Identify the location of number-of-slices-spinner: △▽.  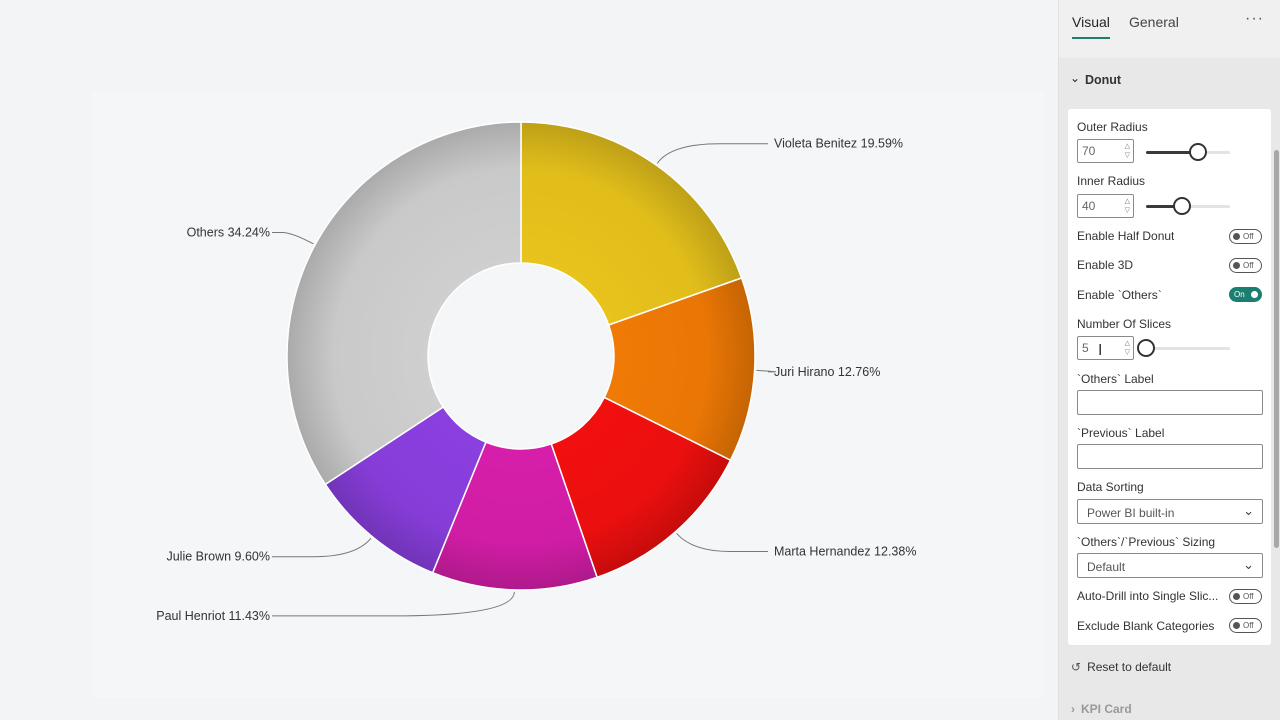
(1105, 348).